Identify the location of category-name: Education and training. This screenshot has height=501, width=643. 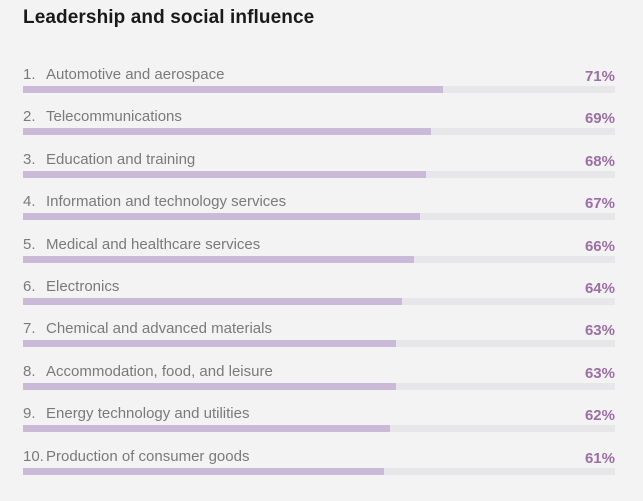
(121, 159).